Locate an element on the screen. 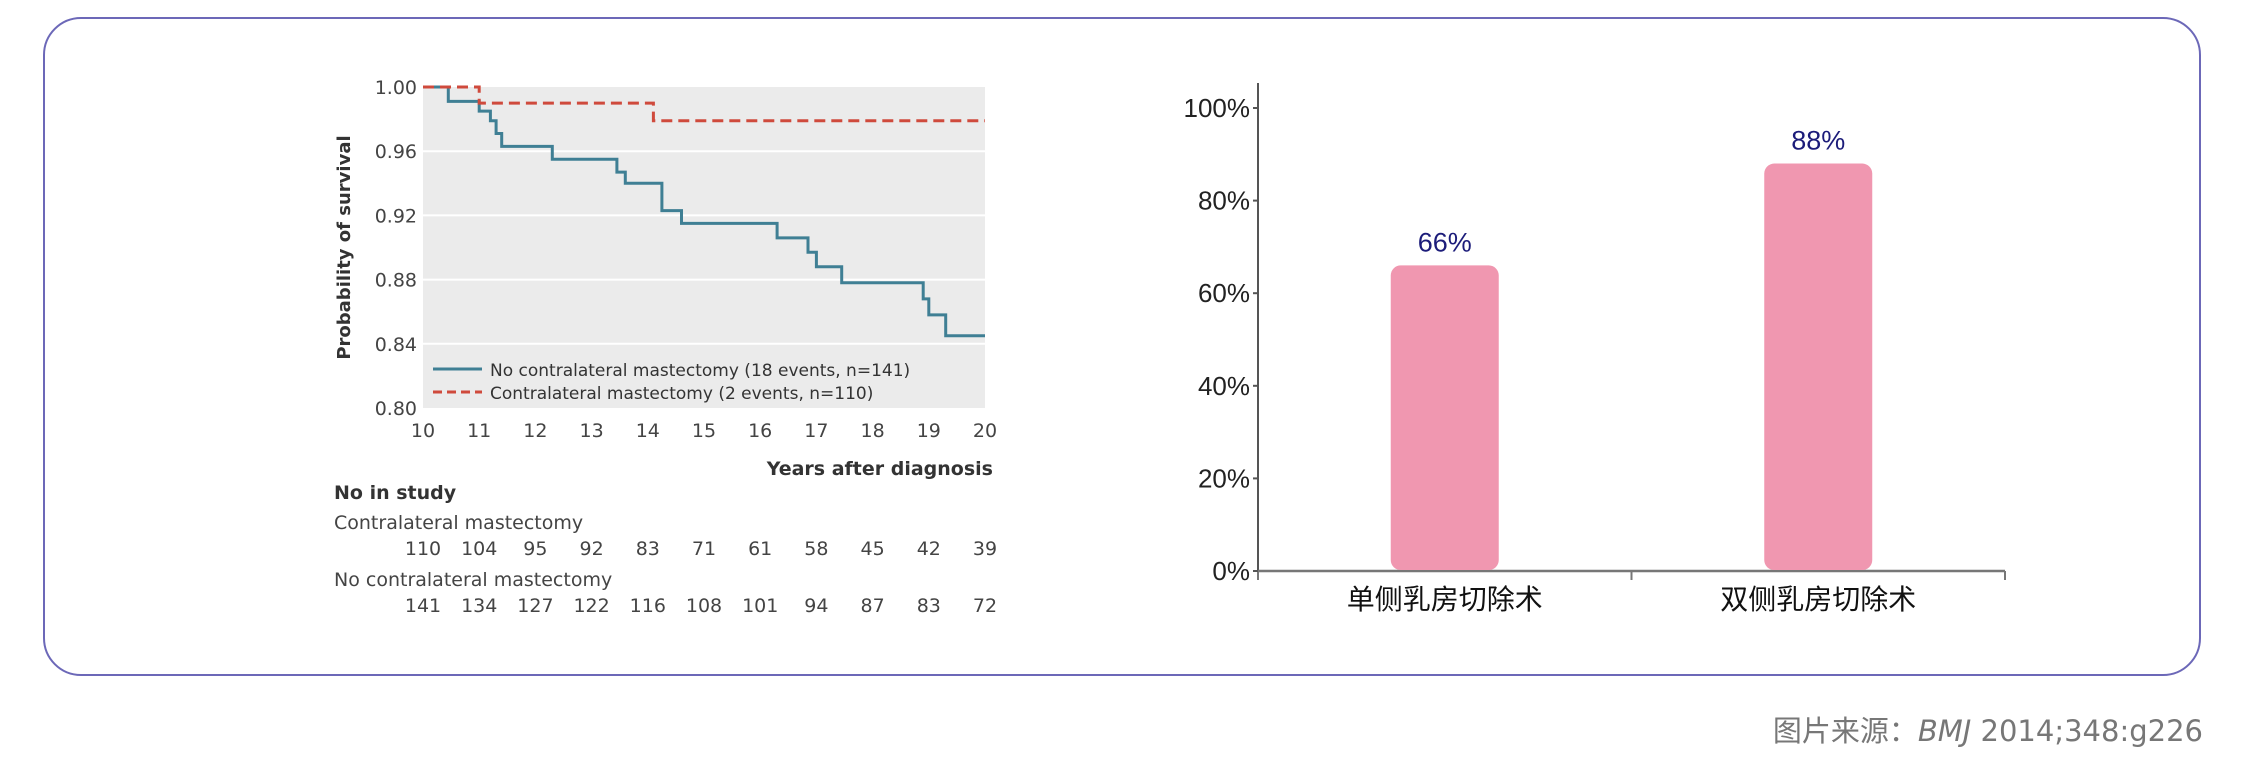  risk-count: 108 is located at coordinates (704, 606).